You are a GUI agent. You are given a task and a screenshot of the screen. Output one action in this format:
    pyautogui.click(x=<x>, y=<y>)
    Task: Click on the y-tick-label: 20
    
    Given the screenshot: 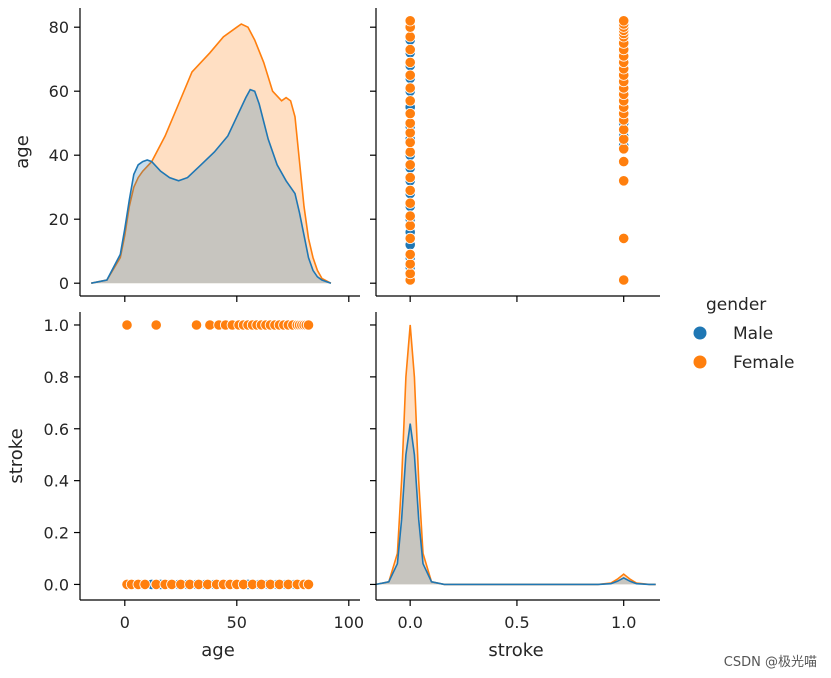 What is the action you would take?
    pyautogui.click(x=59, y=219)
    